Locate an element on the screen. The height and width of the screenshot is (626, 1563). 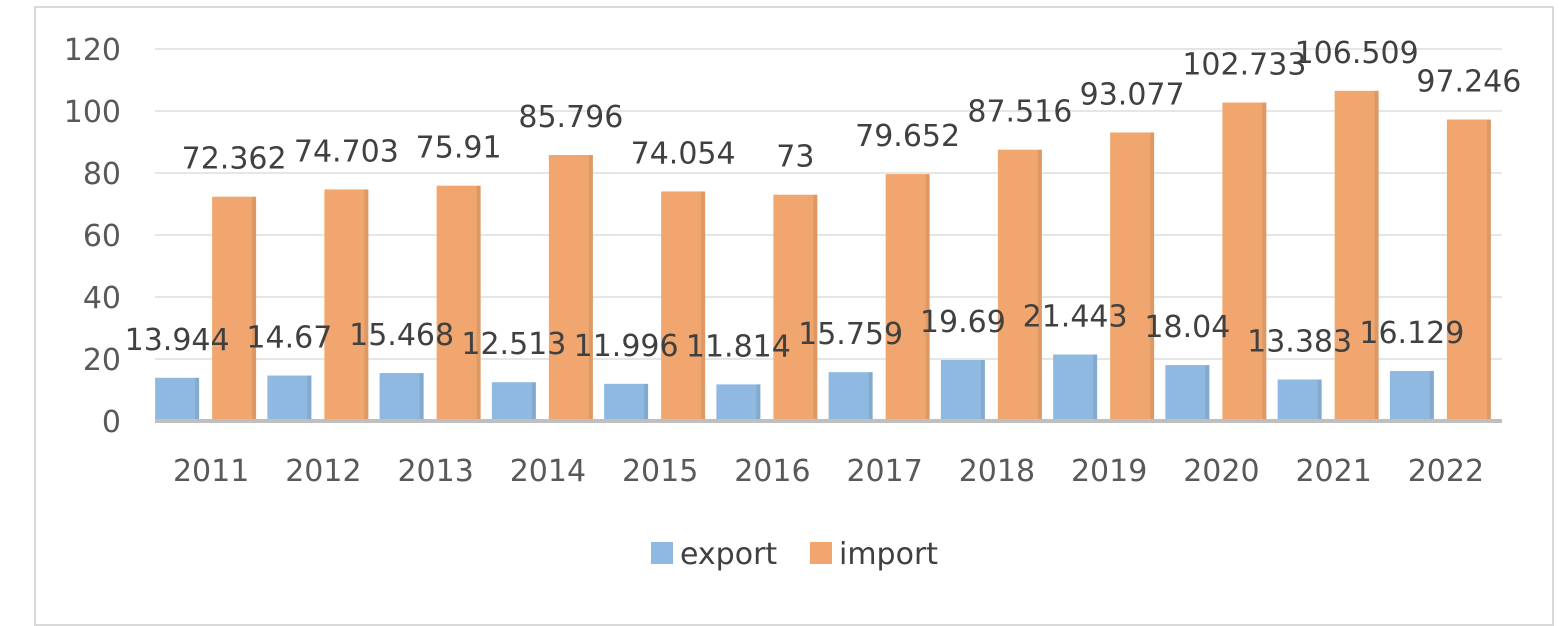
x-tick-label: 2012 is located at coordinates (323, 471).